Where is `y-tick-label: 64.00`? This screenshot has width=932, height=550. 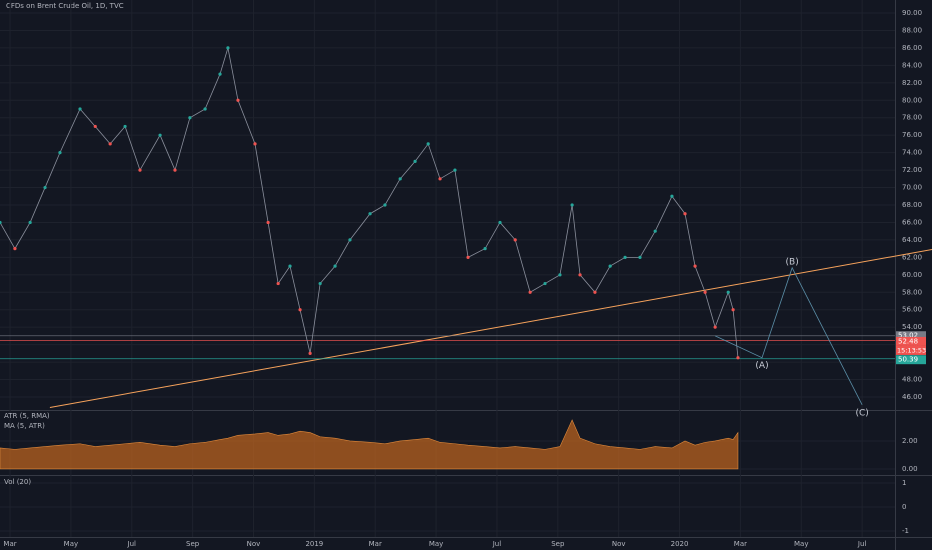
y-tick-label: 64.00 is located at coordinates (912, 240).